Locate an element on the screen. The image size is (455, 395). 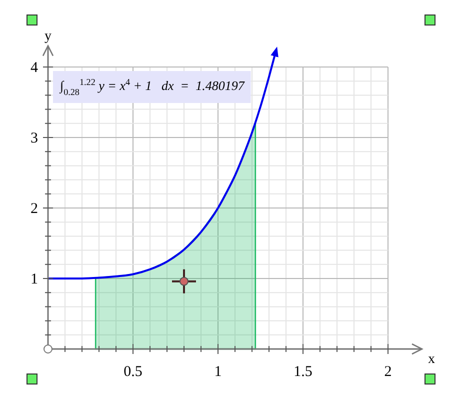
y-axis-title: y is located at coordinates (48, 36).